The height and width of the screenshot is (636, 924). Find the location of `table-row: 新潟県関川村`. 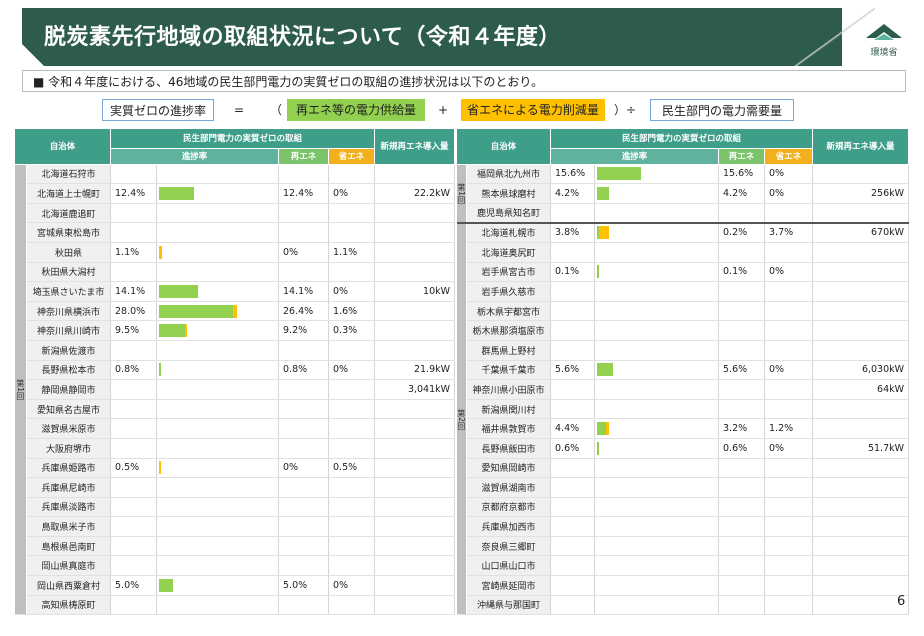

table-row: 新潟県関川村 is located at coordinates (683, 409).